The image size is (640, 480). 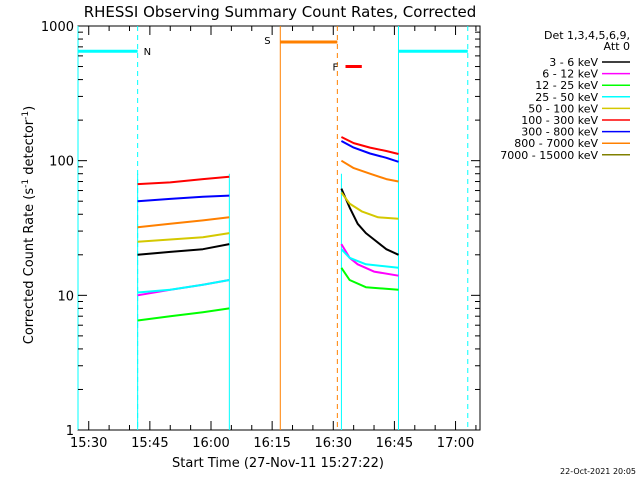 What do you see at coordinates (394, 443) in the screenshot?
I see `x-tick-label: 16:45` at bounding box center [394, 443].